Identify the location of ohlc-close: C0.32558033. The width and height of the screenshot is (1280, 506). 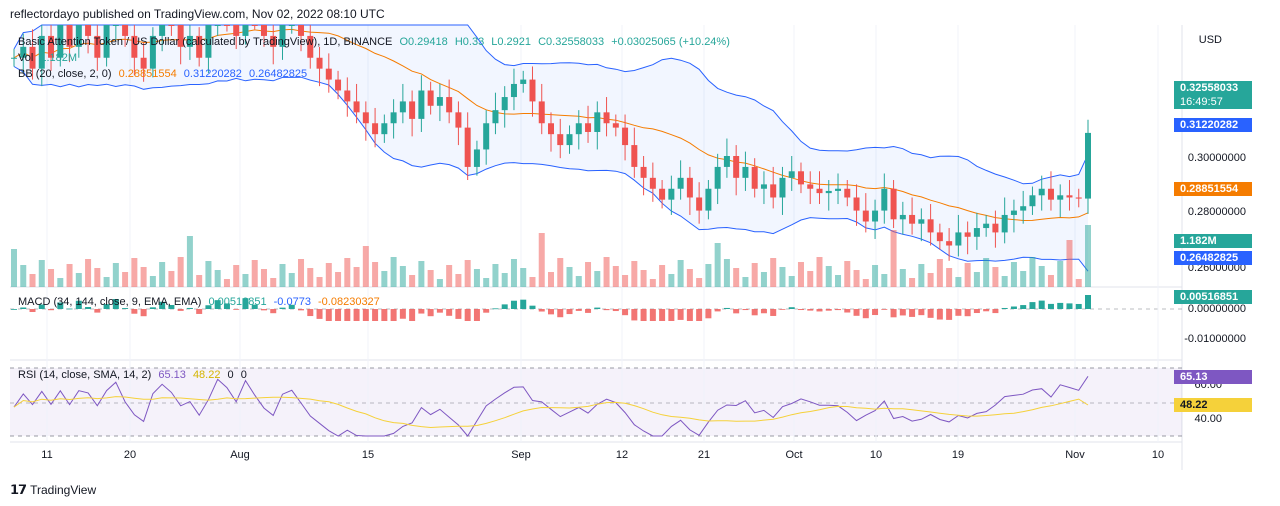
(571, 42).